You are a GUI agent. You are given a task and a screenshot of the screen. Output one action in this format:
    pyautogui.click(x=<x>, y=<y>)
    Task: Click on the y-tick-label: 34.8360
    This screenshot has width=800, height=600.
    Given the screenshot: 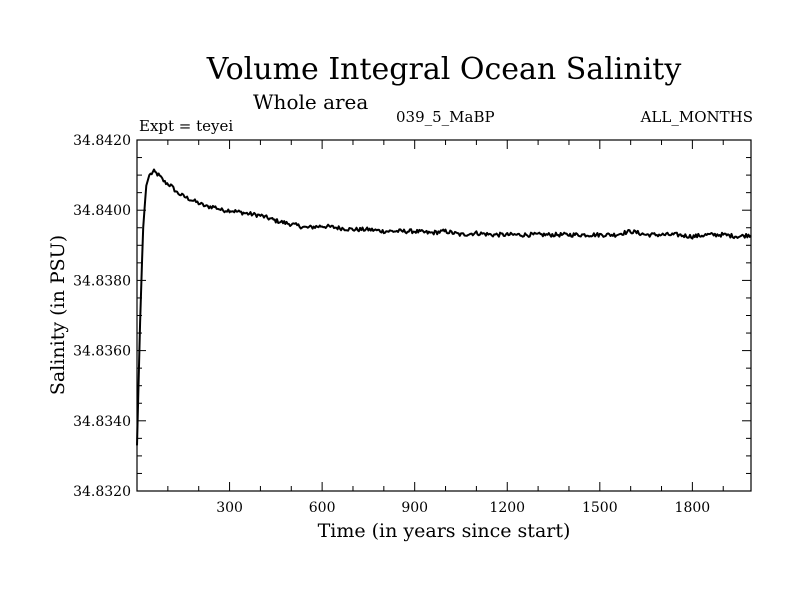 What is the action you would take?
    pyautogui.click(x=102, y=352)
    